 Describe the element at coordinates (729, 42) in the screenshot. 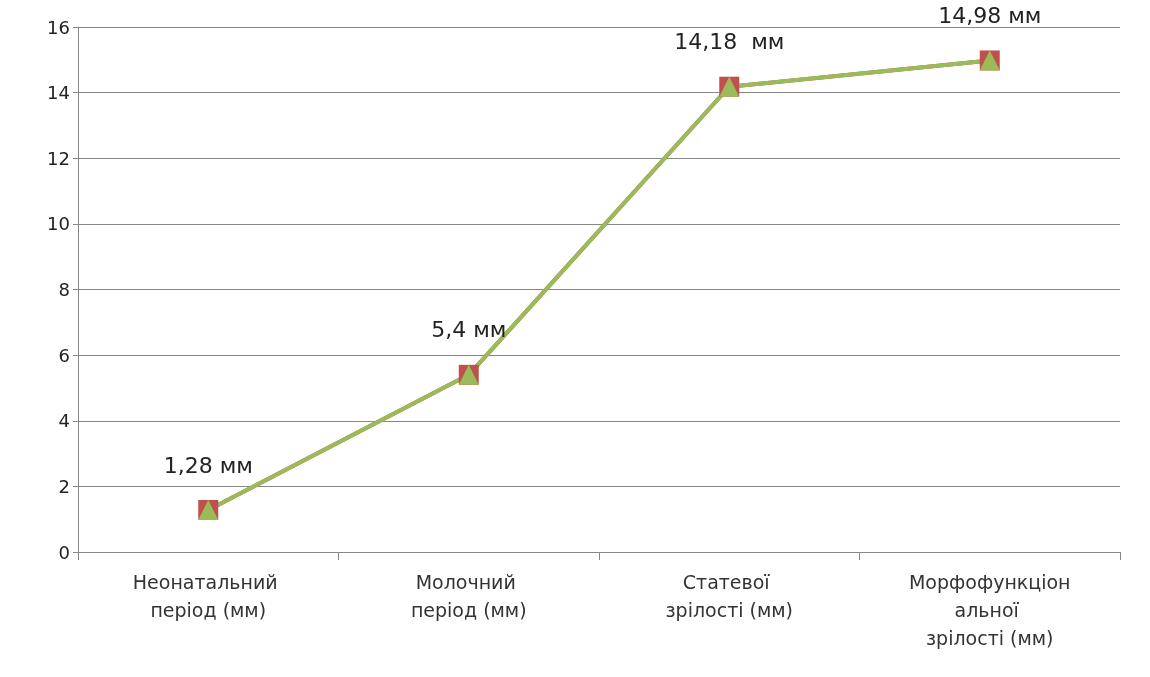

I see `data-label: 14,18 мм` at that location.